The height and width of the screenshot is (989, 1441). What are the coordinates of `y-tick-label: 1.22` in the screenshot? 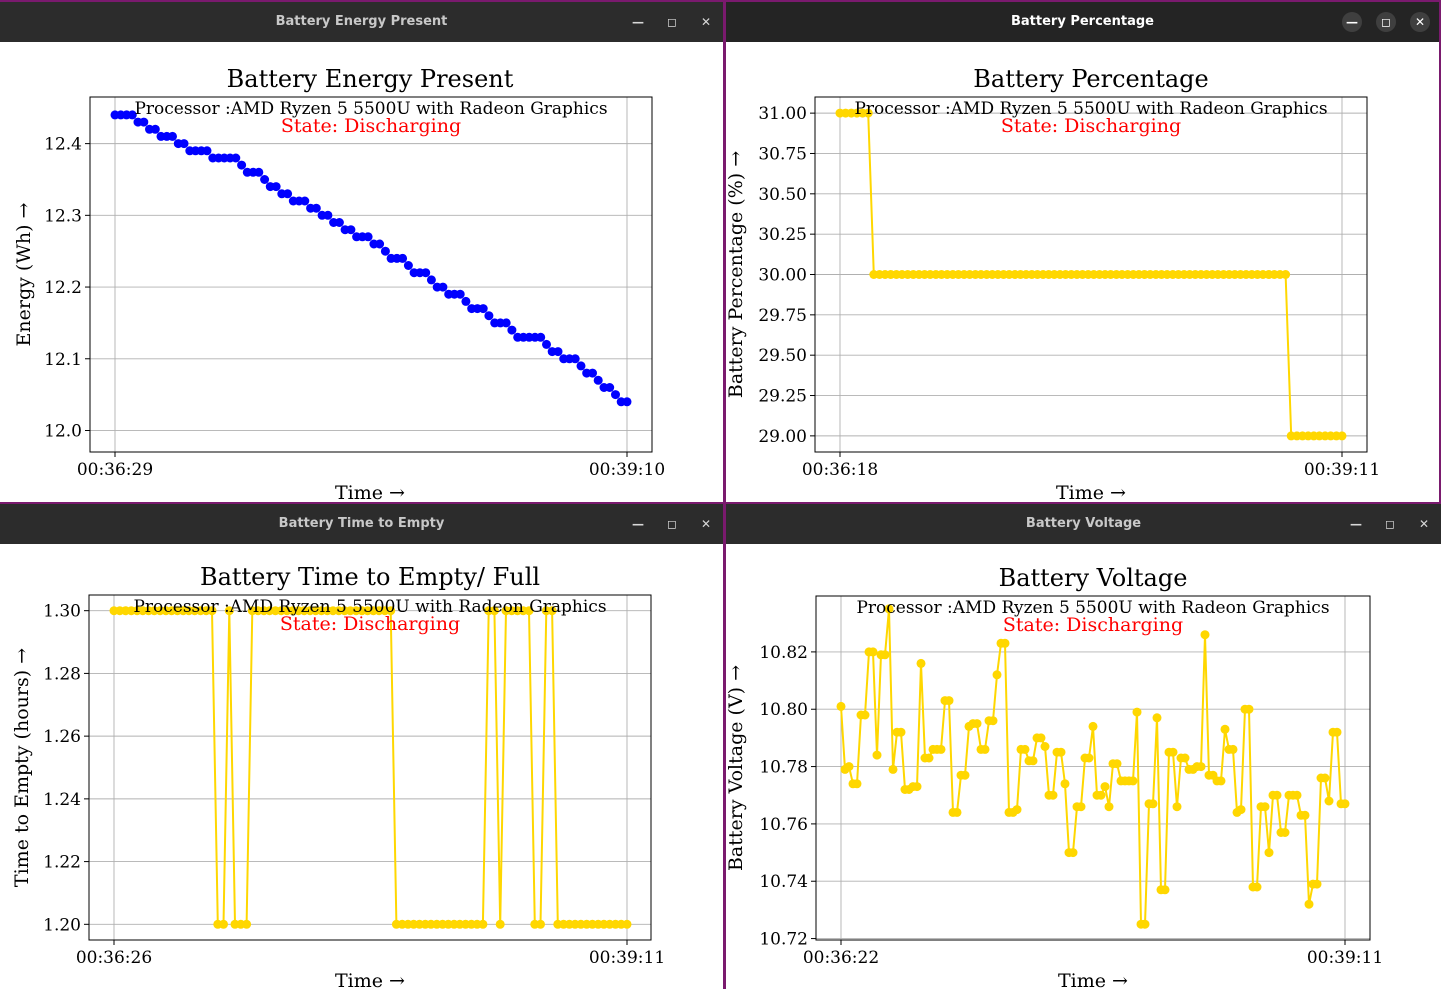 It's located at (62, 863).